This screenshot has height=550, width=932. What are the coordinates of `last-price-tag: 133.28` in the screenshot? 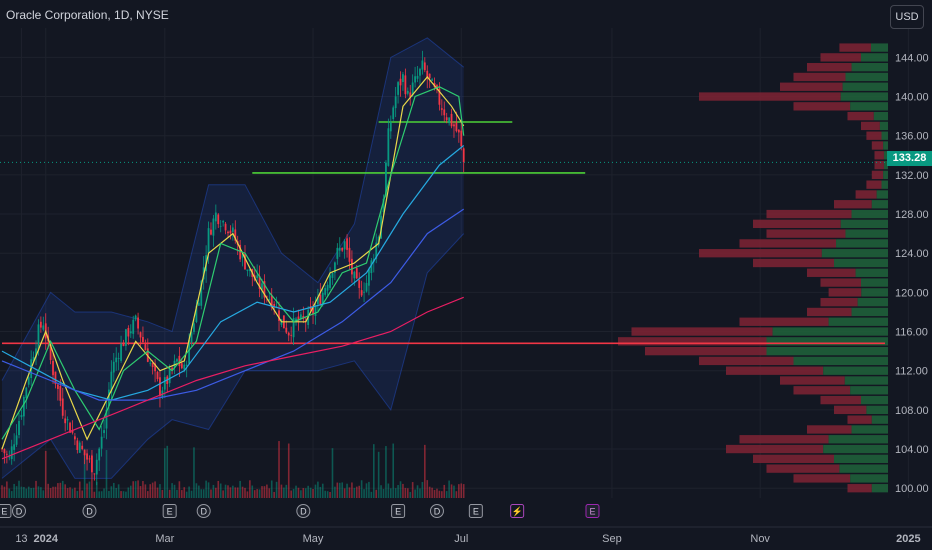 It's located at (909, 158).